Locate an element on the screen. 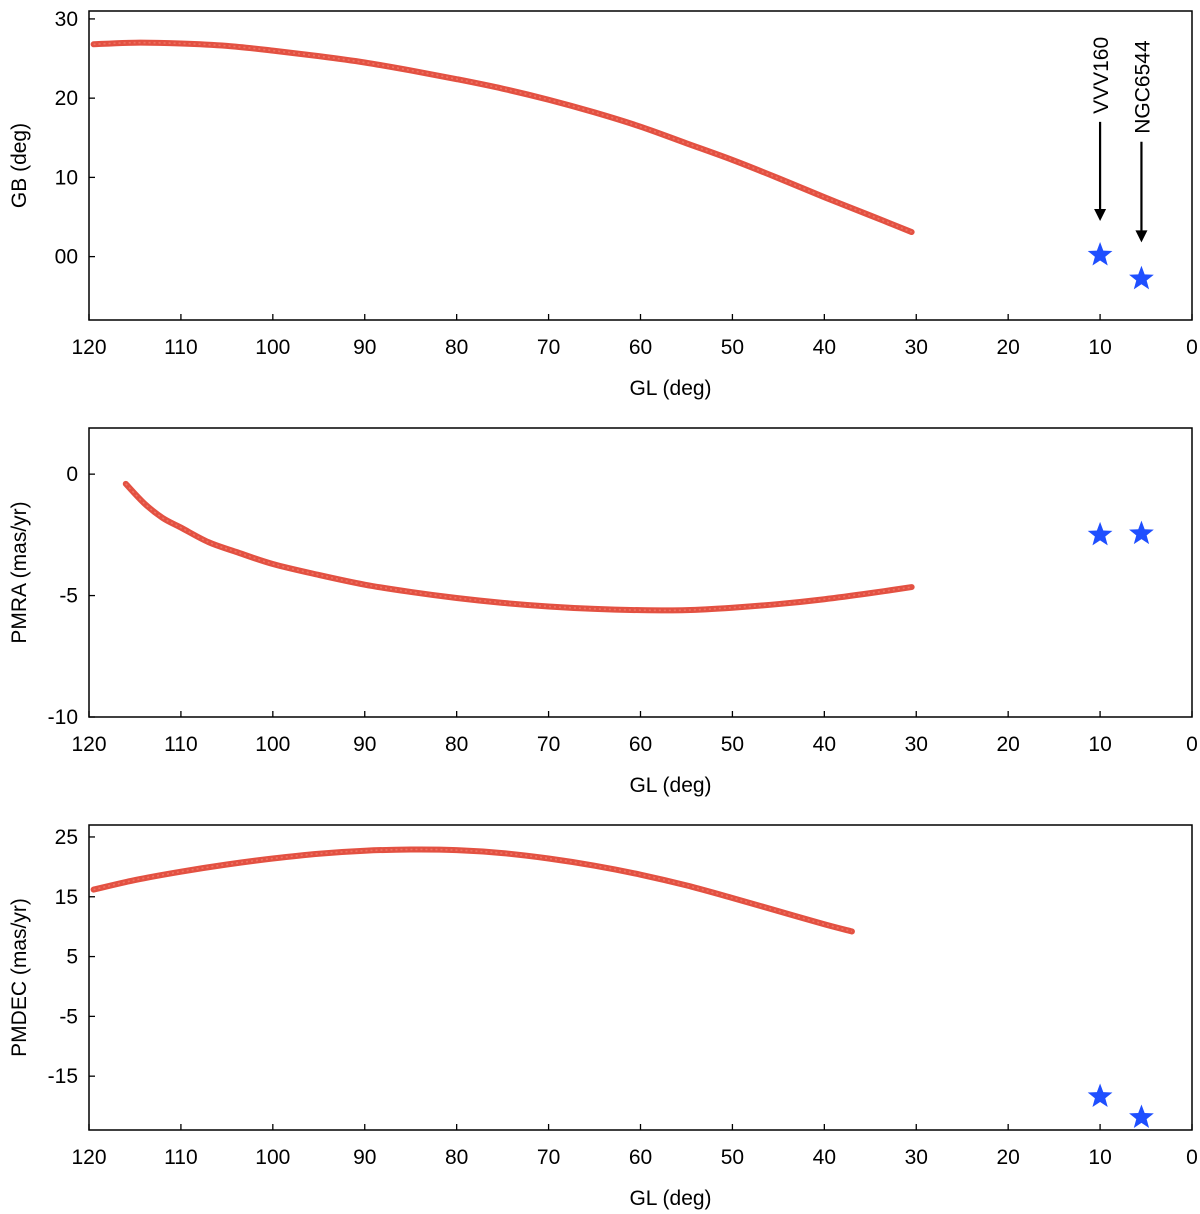 The width and height of the screenshot is (1200, 1214). gb-y-tick-label: 10 is located at coordinates (66, 177).